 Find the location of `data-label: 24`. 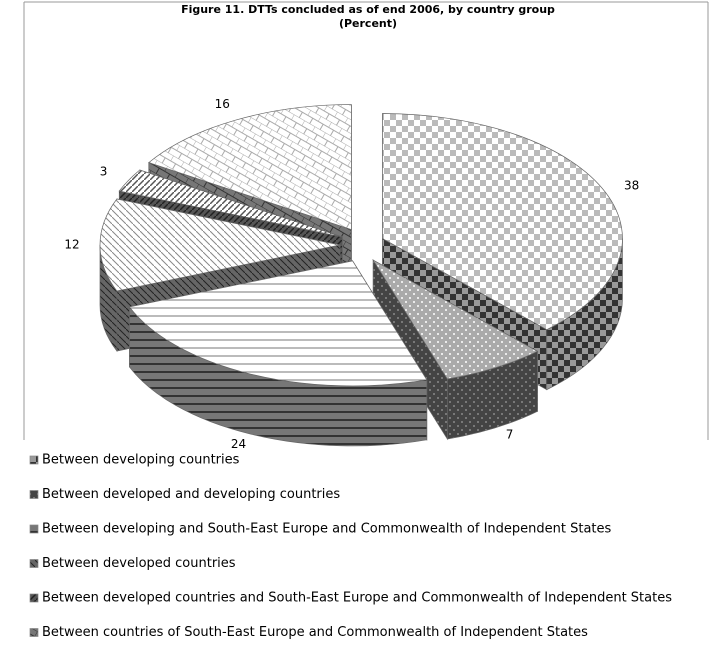

data-label: 24 is located at coordinates (238, 444).